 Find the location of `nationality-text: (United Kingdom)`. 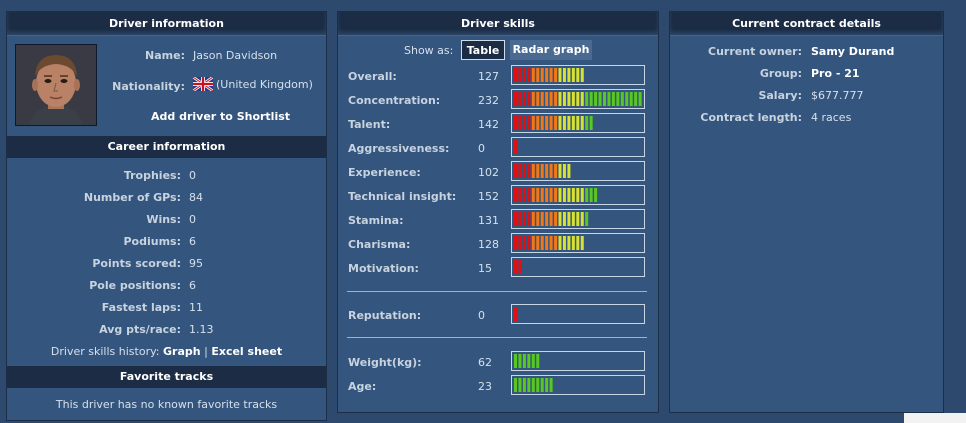

nationality-text: (United Kingdom) is located at coordinates (264, 84).